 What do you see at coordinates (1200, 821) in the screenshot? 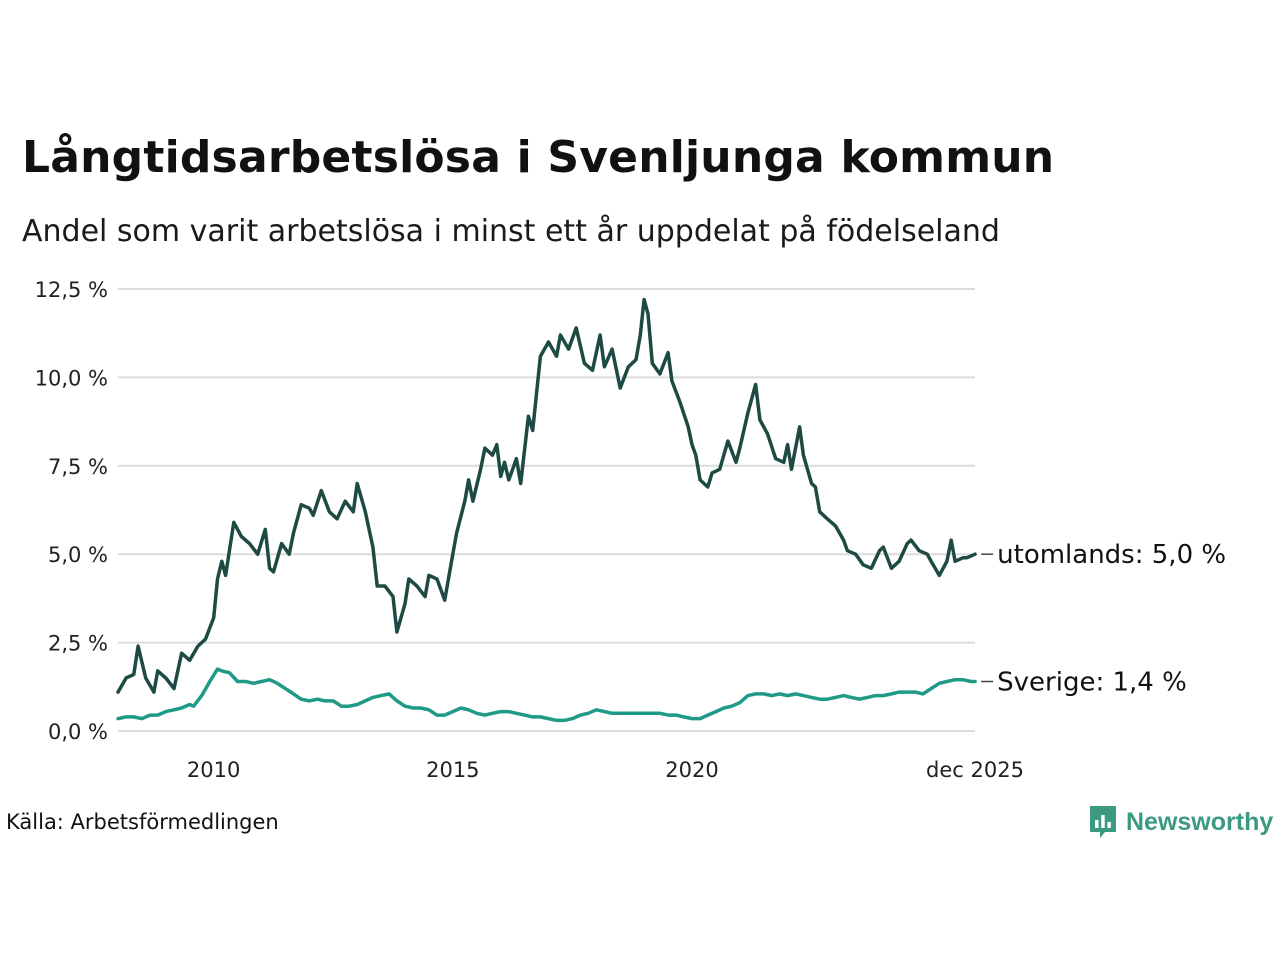
I see `brand-name: Newsworthy` at bounding box center [1200, 821].